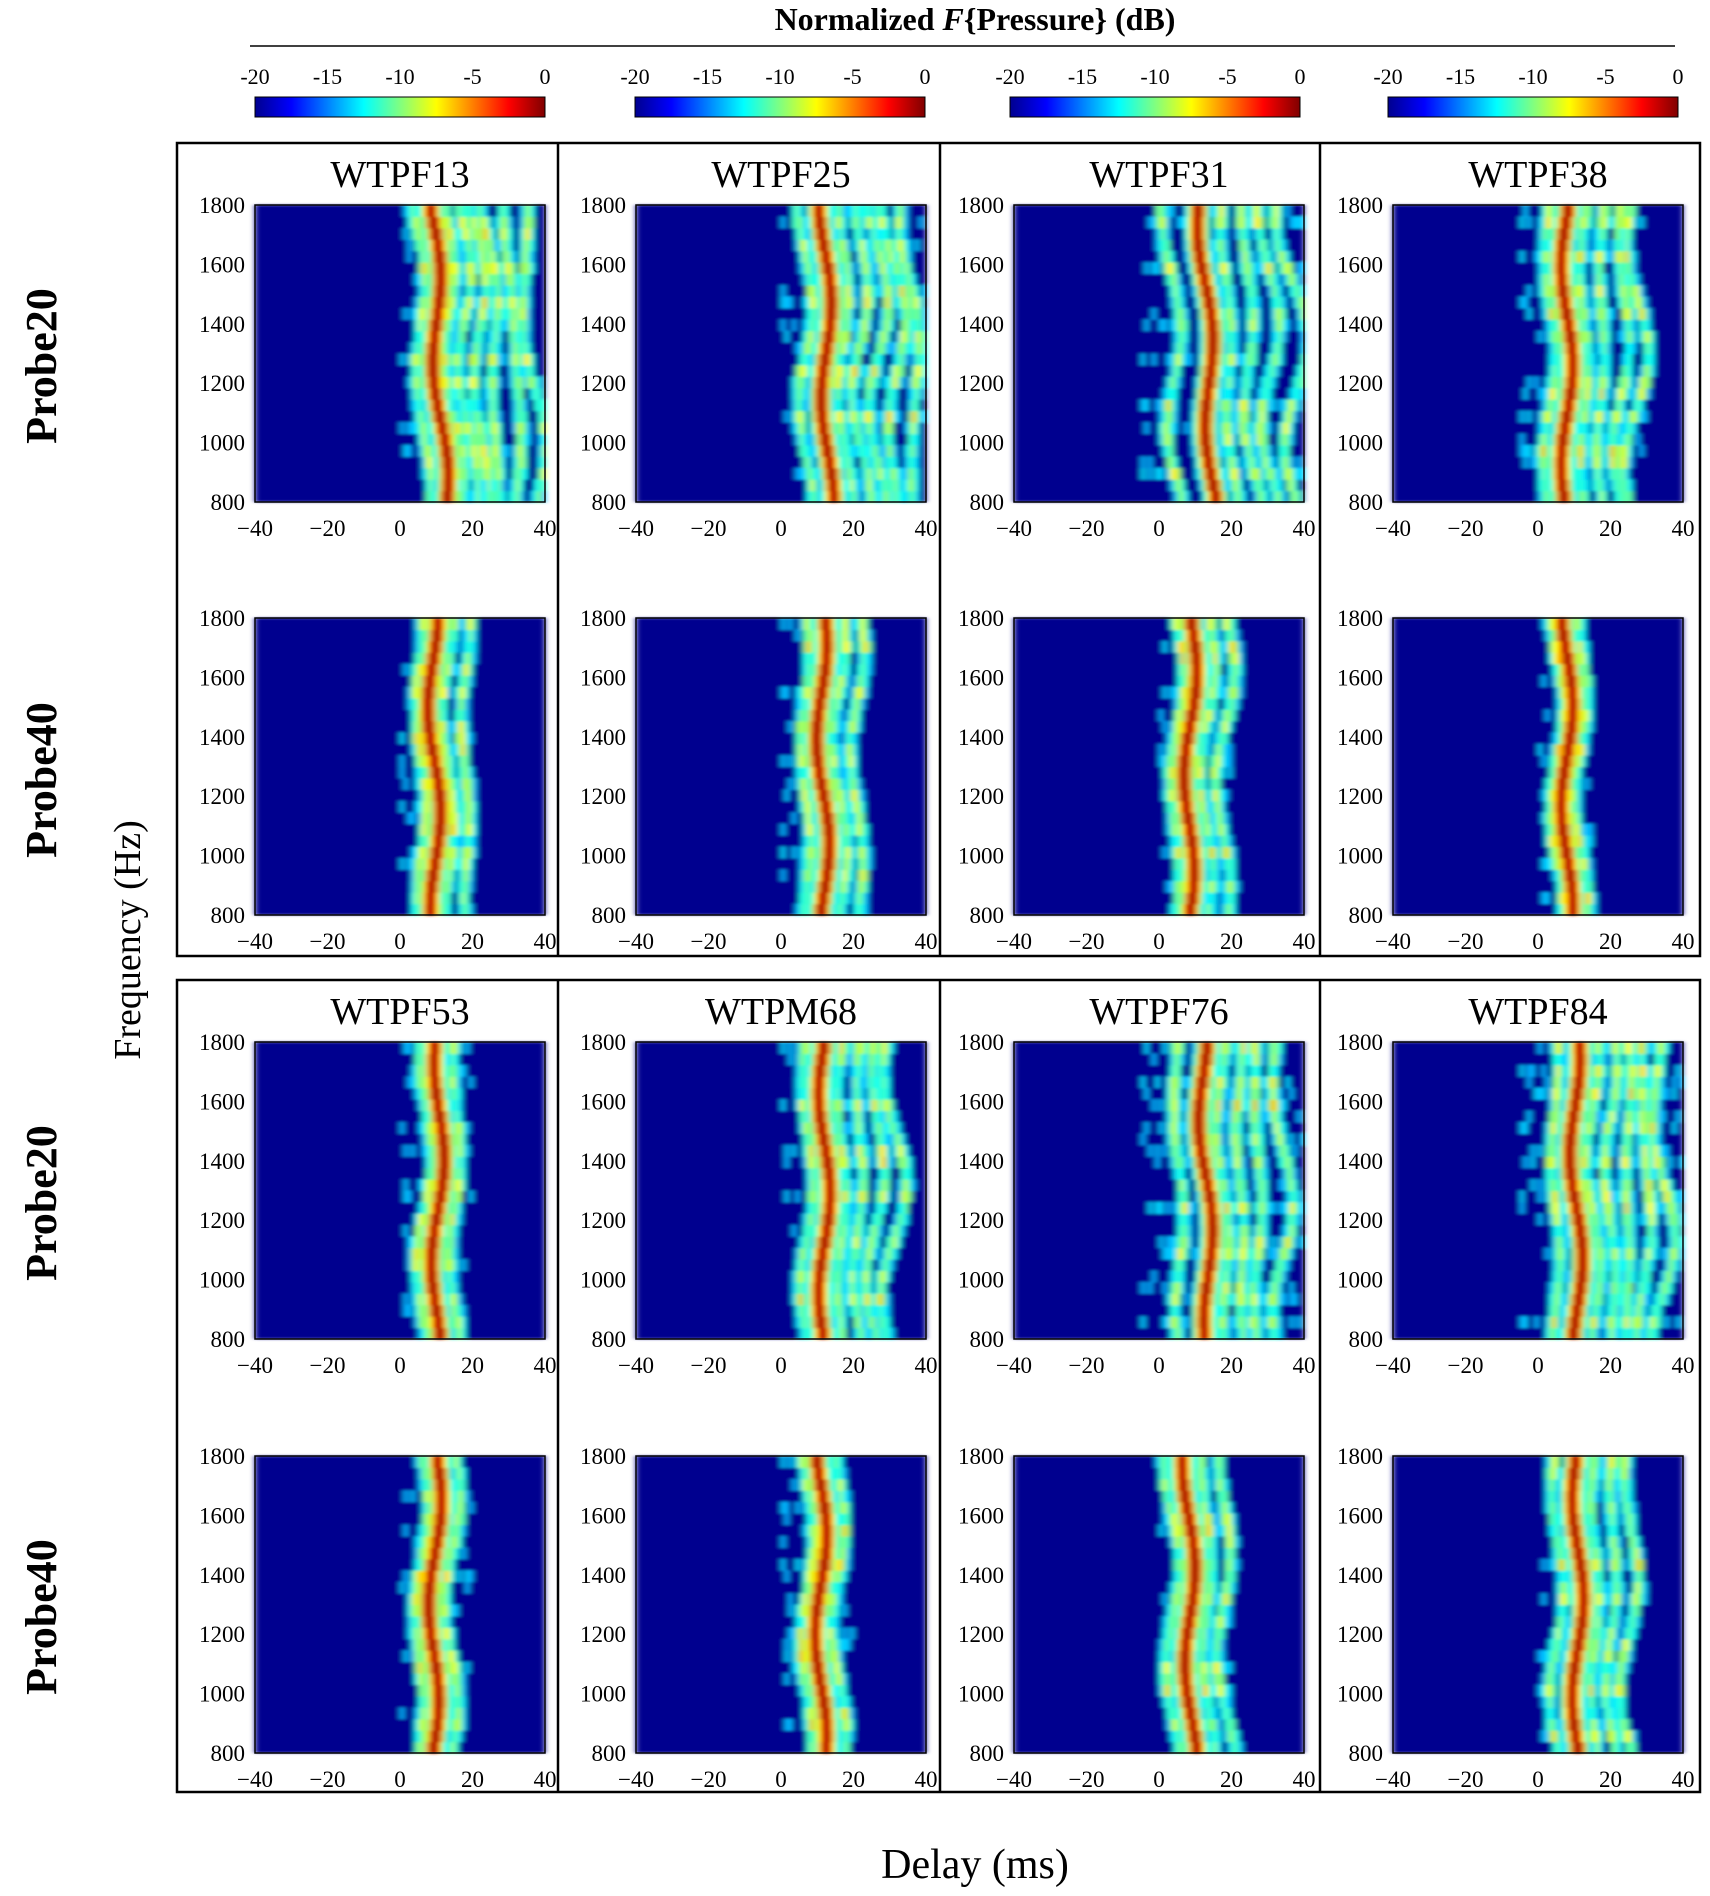 This screenshot has width=1710, height=1896. I want to click on colorbar-tick-label: -5, so click(1227, 76).